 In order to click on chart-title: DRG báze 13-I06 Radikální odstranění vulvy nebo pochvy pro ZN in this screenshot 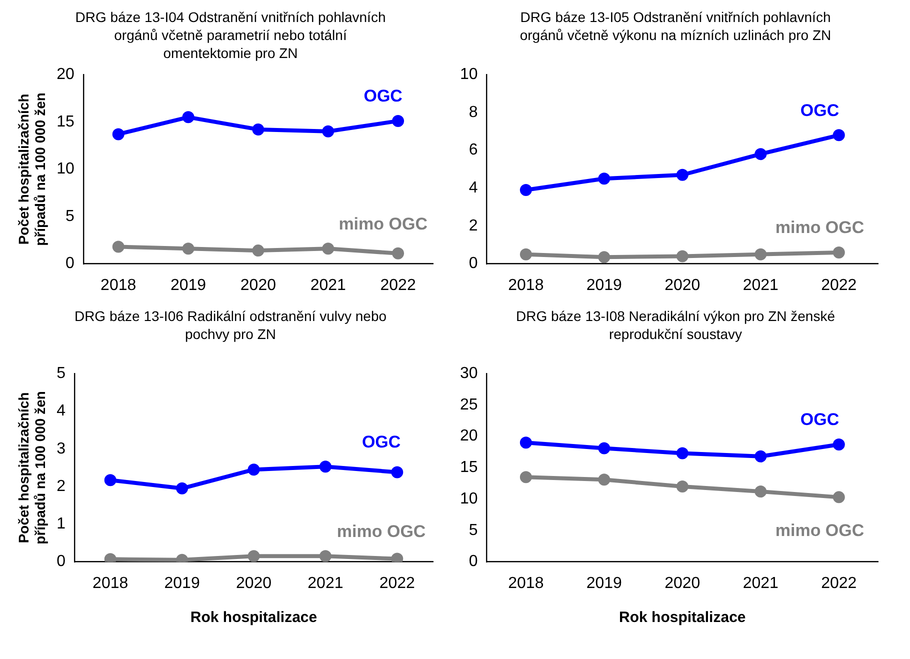, I will do `click(230, 325)`.